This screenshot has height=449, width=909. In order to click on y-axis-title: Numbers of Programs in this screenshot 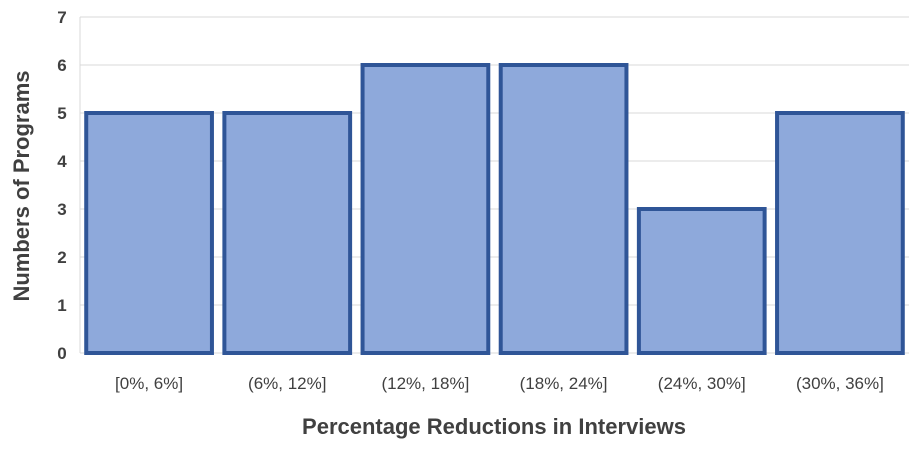, I will do `click(21, 185)`.